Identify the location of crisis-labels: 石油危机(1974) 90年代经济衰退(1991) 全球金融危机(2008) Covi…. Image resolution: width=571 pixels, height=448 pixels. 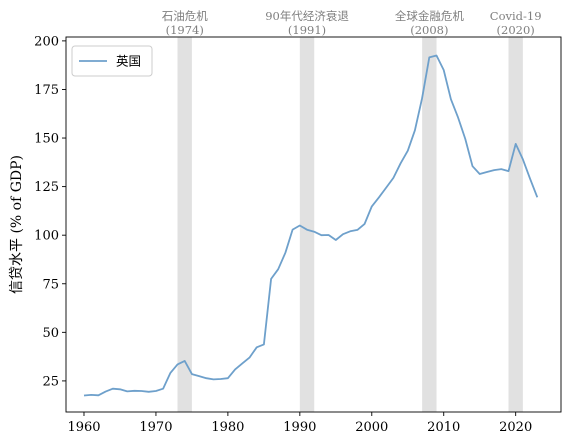
(352, 23).